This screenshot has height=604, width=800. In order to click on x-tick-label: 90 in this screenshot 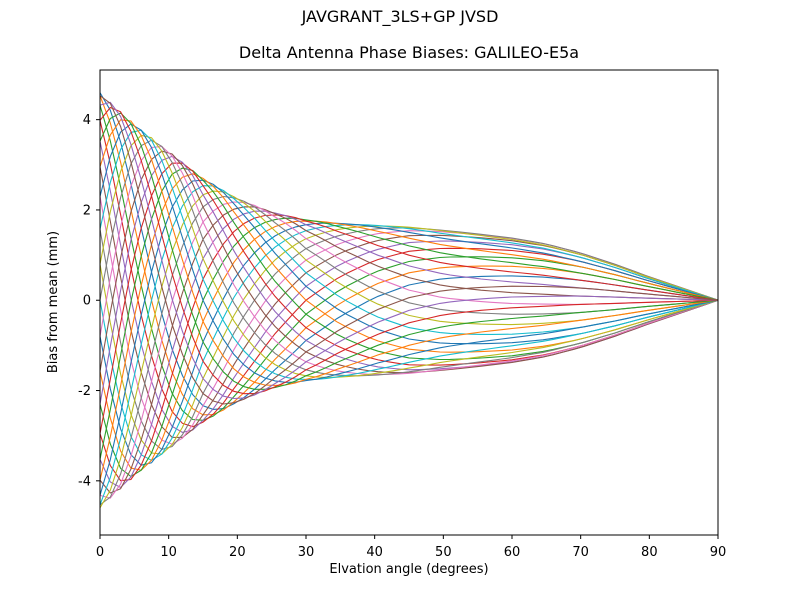, I will do `click(718, 552)`.